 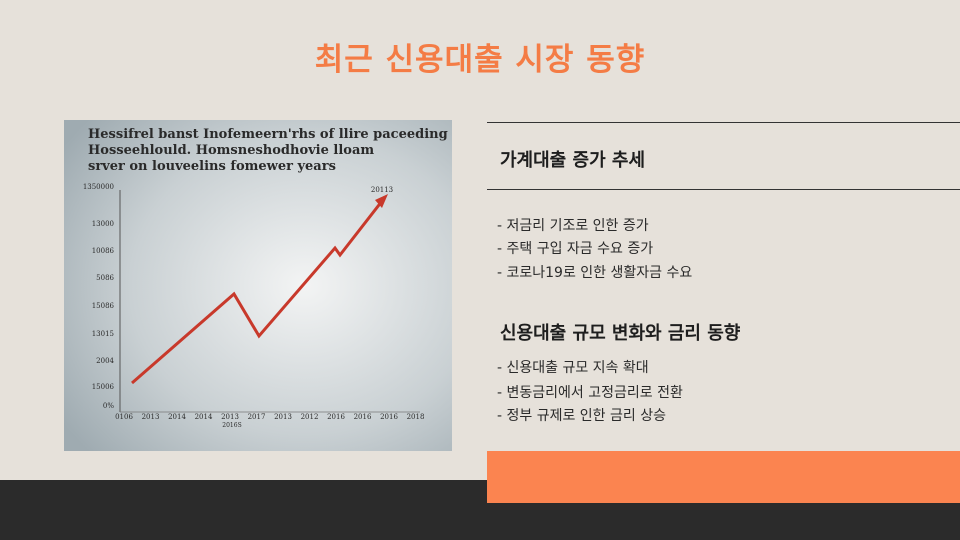 I want to click on image-caption: Hosseehlould. Homsneshodhovie lloam, so click(x=231, y=150).